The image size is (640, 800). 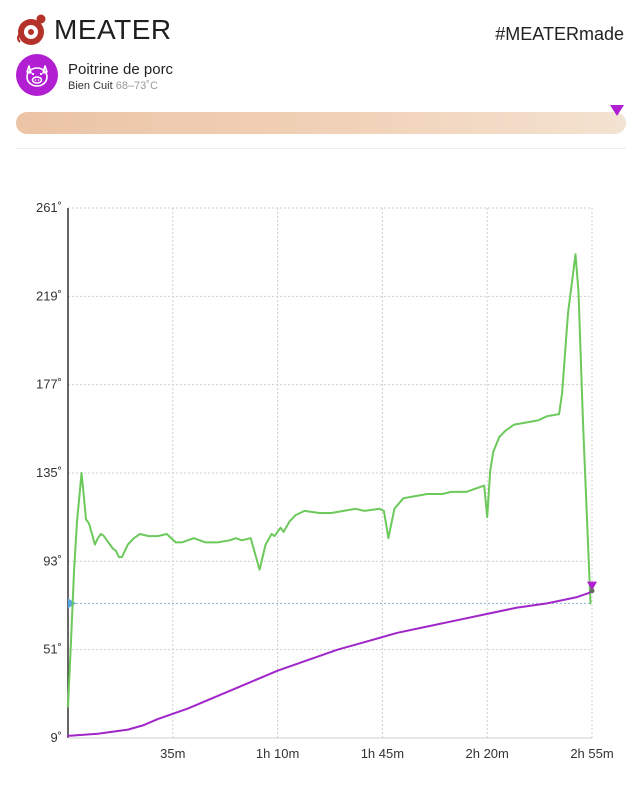 I want to click on y-tick-label: 9˚, so click(x=56, y=737).